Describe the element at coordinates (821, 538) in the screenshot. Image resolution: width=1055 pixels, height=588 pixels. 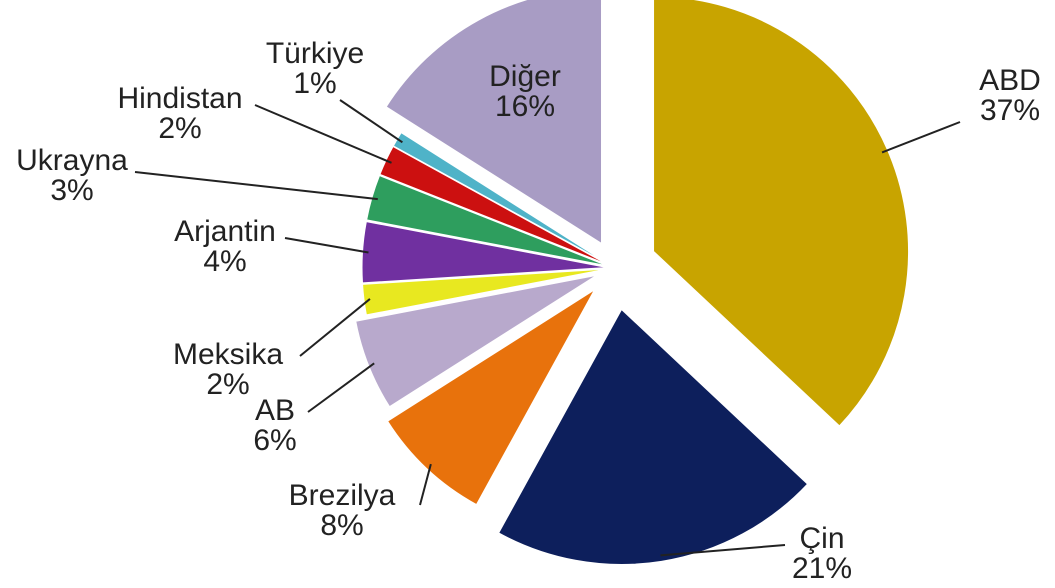
I see `slice-label: Çin` at that location.